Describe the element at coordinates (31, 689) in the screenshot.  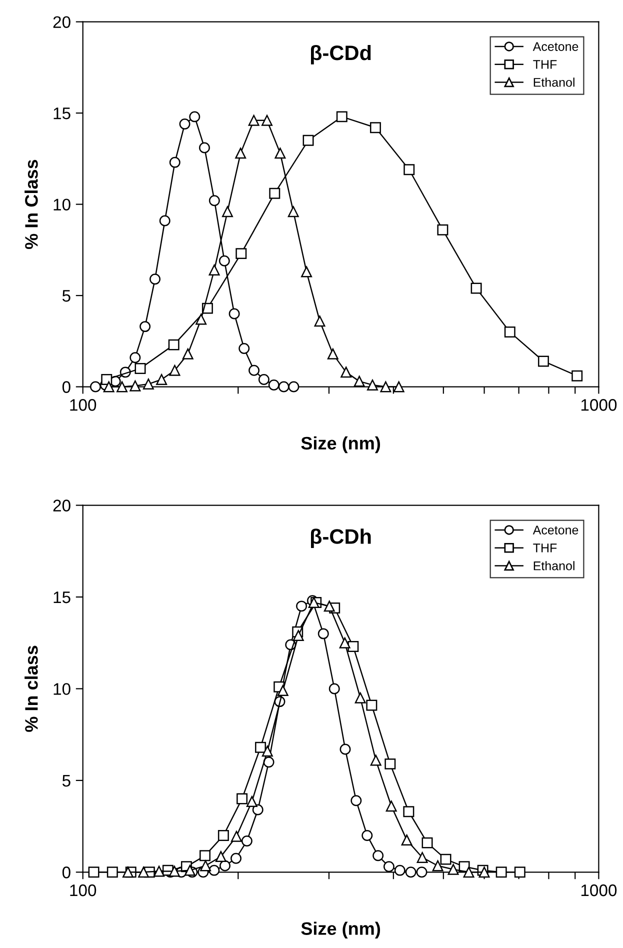
I see `y-axis-title: % In class` at that location.